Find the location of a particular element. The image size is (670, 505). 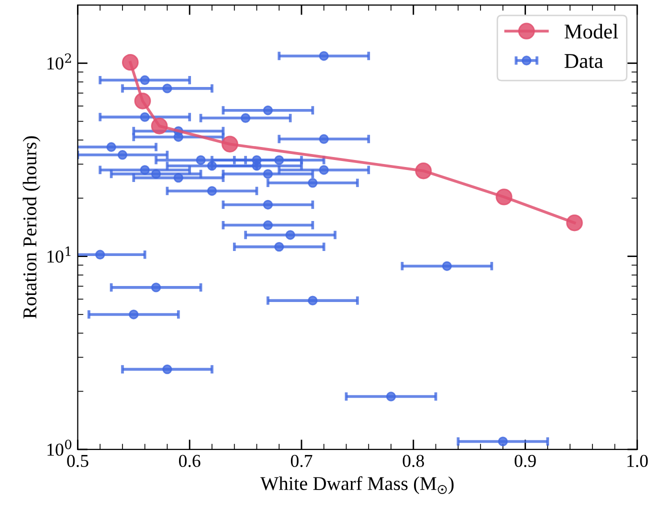

x-tick-label: 0.7 is located at coordinates (301, 461).